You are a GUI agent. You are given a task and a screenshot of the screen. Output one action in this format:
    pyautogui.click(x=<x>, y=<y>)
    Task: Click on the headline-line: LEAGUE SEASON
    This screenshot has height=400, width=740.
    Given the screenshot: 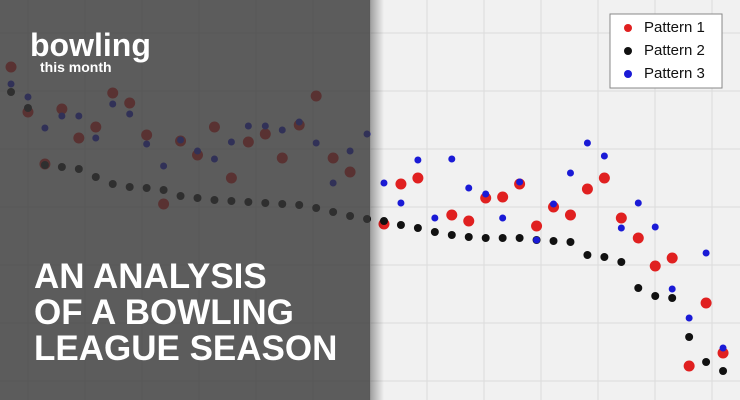 What is the action you would take?
    pyautogui.click(x=185, y=348)
    